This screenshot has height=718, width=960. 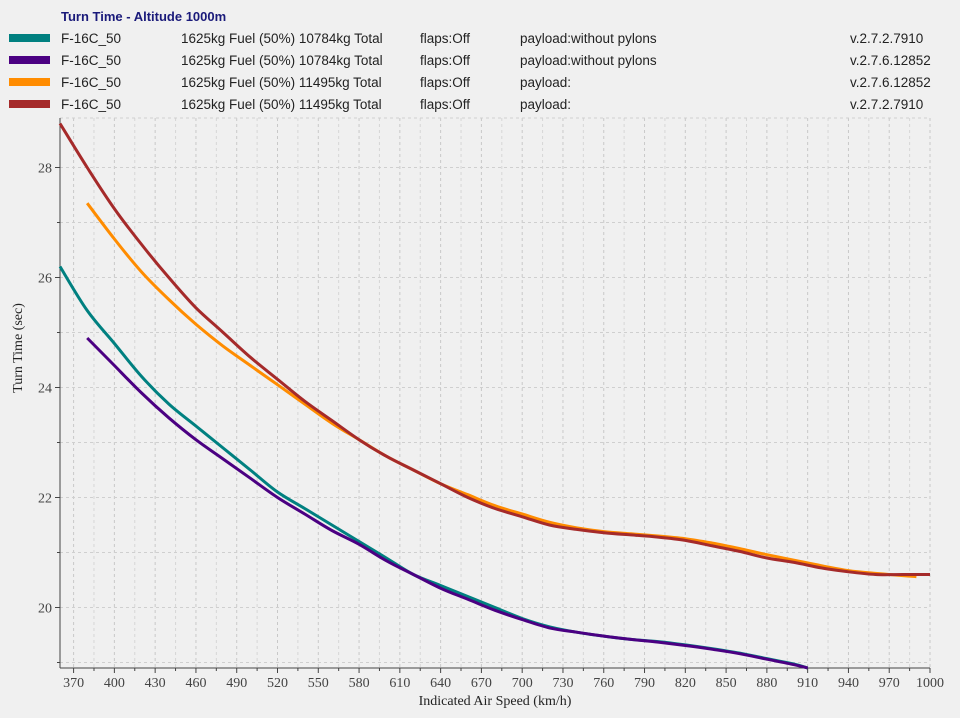 I want to click on x-axis-label: Indicated Air Speed (km/h), so click(x=495, y=701).